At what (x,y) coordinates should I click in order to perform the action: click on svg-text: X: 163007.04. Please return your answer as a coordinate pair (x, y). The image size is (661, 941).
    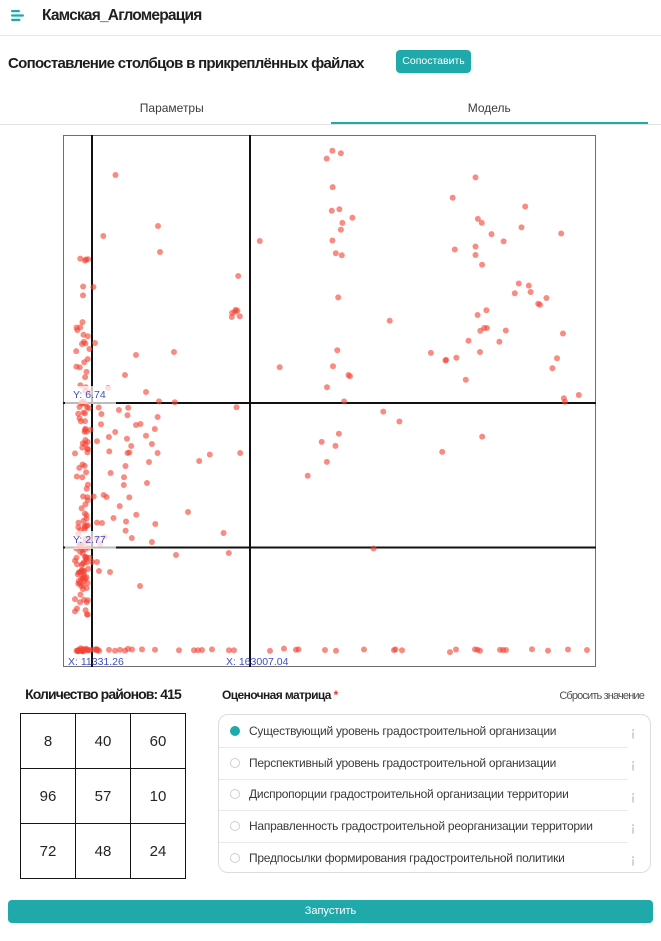
    Looking at the image, I should click on (257, 661).